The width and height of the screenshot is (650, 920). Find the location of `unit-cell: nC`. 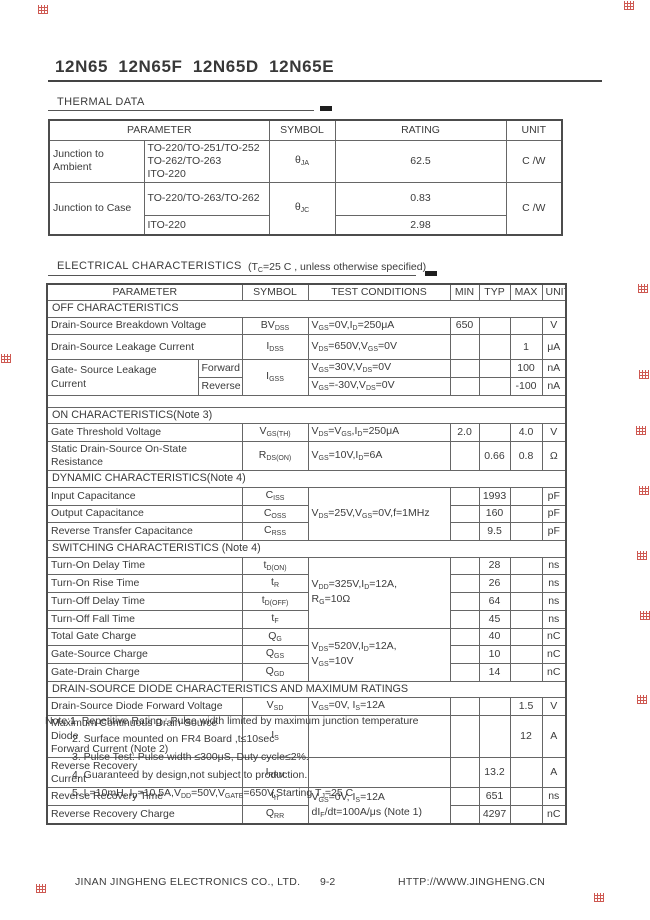

unit-cell: nC is located at coordinates (554, 637).